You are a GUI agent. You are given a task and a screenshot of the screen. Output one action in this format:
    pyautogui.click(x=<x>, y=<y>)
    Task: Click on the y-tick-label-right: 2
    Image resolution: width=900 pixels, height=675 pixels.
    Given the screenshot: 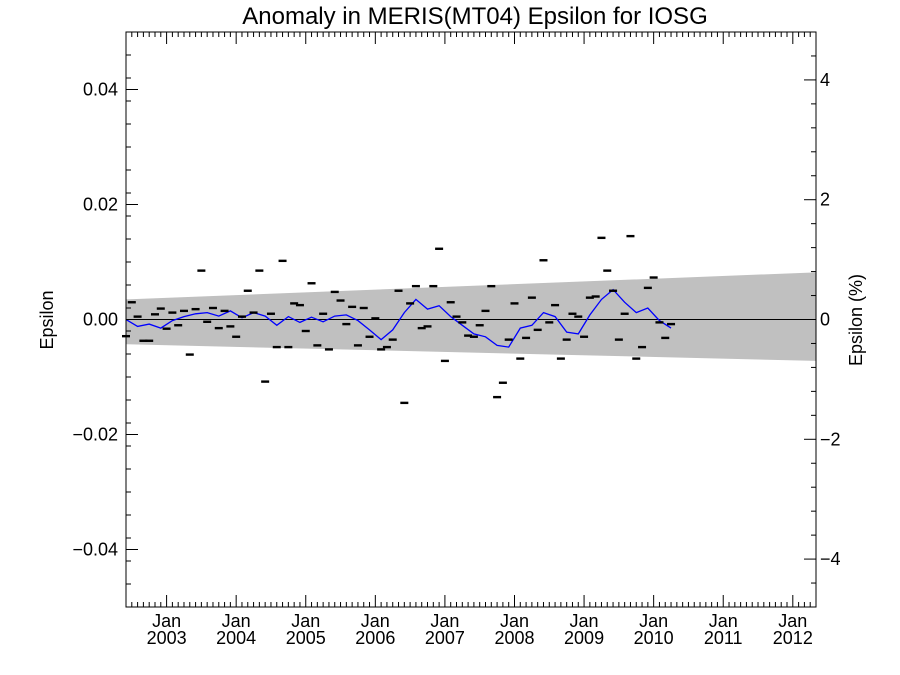 What is the action you would take?
    pyautogui.click(x=825, y=200)
    